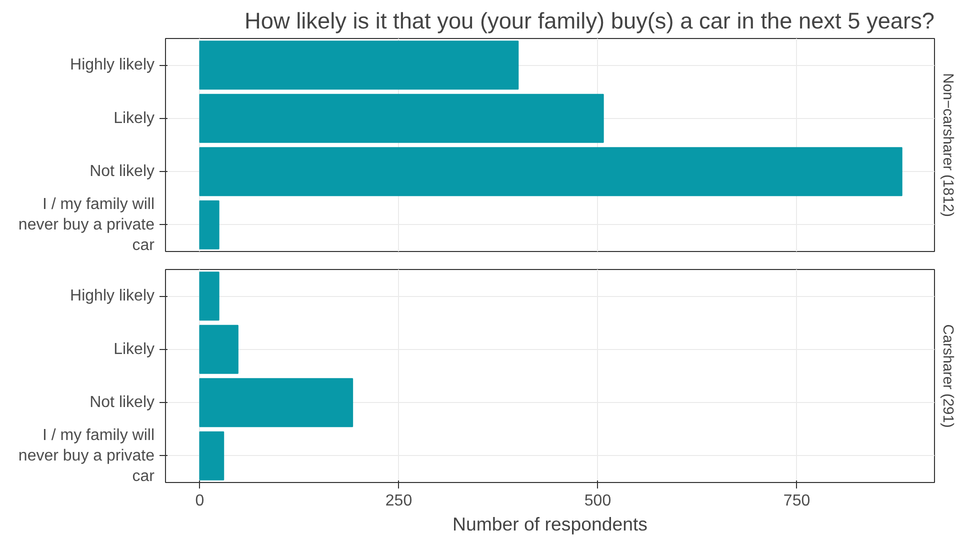  What do you see at coordinates (948, 145) in the screenshot?
I see `text: Non−carsharer (1812)` at bounding box center [948, 145].